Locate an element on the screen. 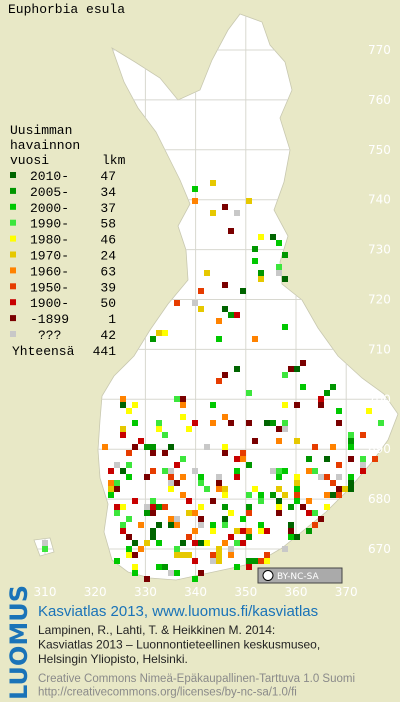 The width and height of the screenshot is (400, 702). legend-count: 58 is located at coordinates (108, 224).